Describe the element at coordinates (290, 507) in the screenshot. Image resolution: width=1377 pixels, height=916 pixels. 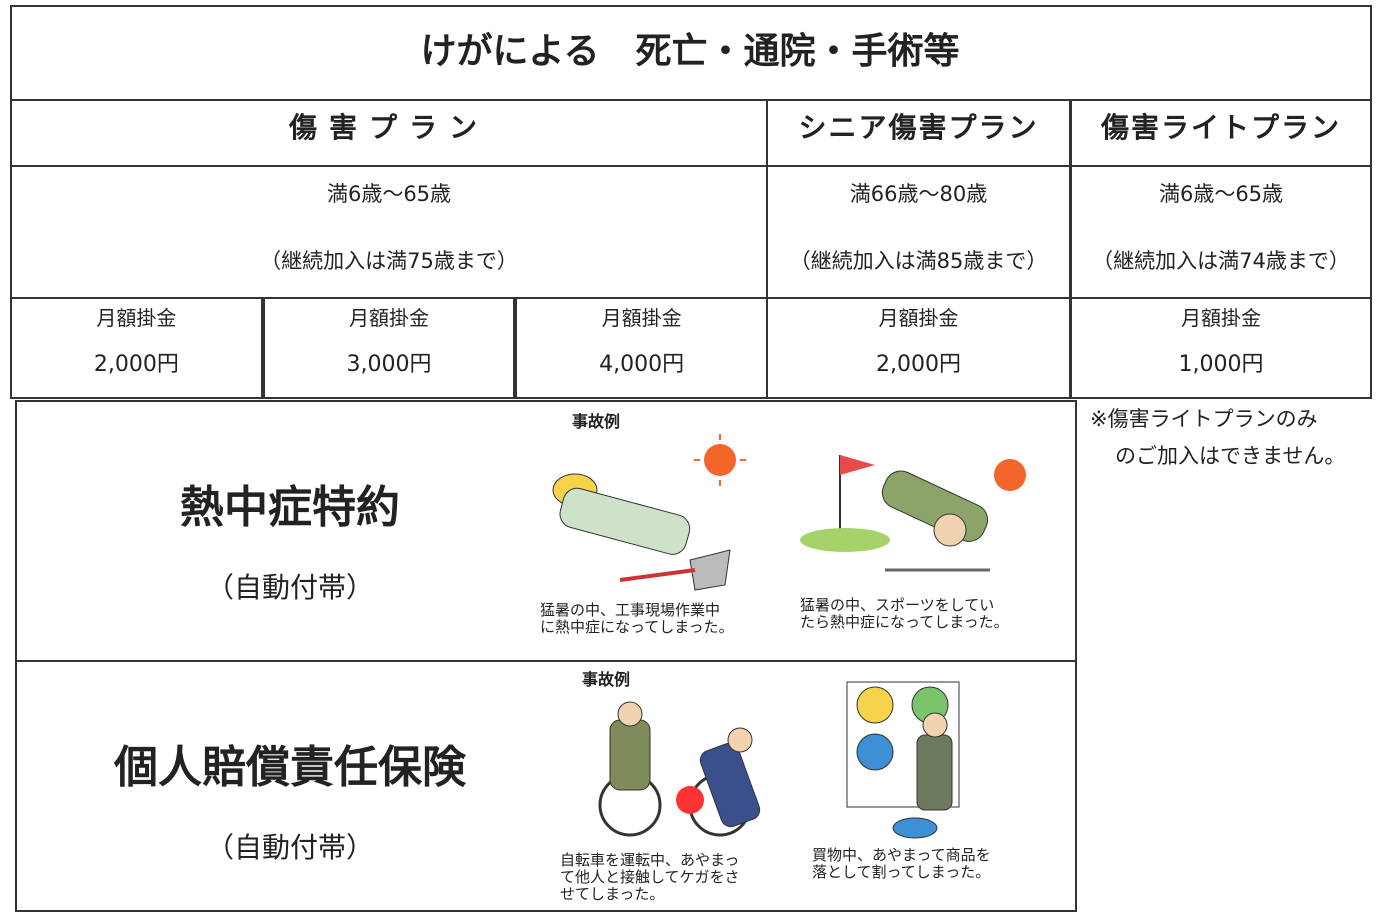
I see `rider-title: 熱中症特約` at that location.